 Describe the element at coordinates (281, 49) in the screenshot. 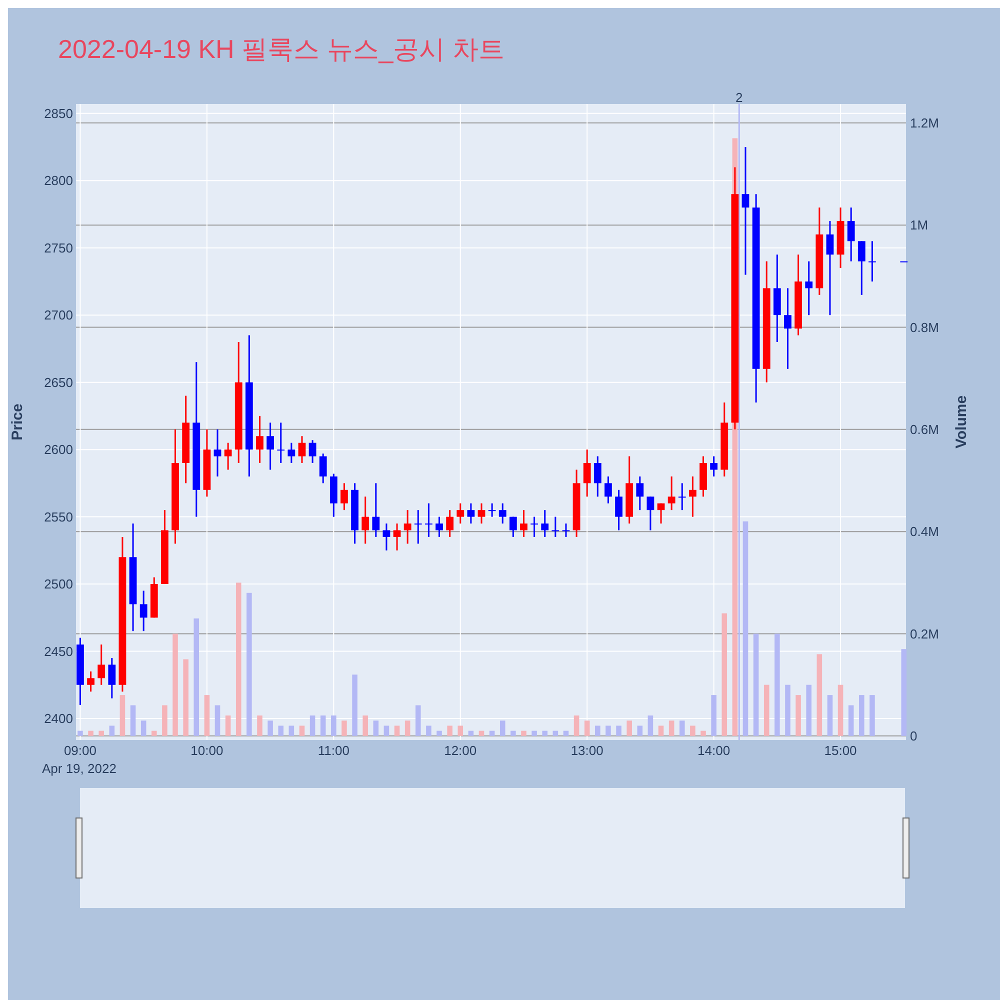

I see `chart-title: 2022-04-19 KH 필룩스 뉴스_공시 차트` at that location.